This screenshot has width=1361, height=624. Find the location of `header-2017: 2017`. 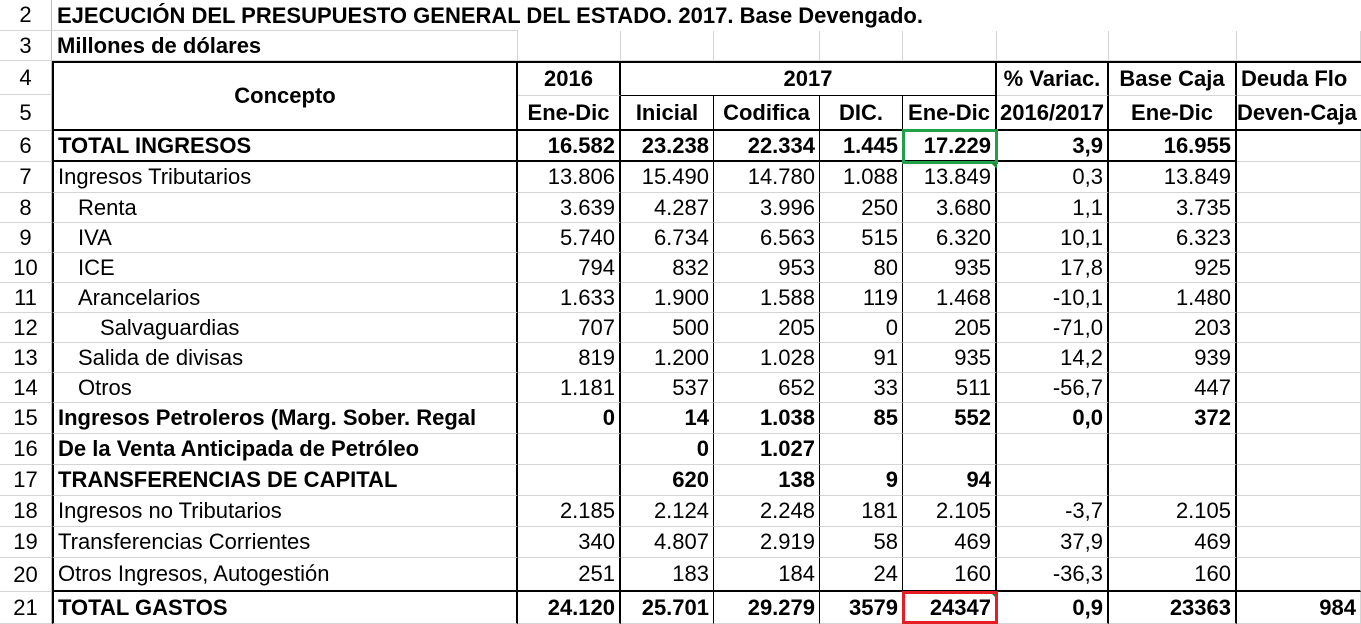

header-2017: 2017 is located at coordinates (809, 78).